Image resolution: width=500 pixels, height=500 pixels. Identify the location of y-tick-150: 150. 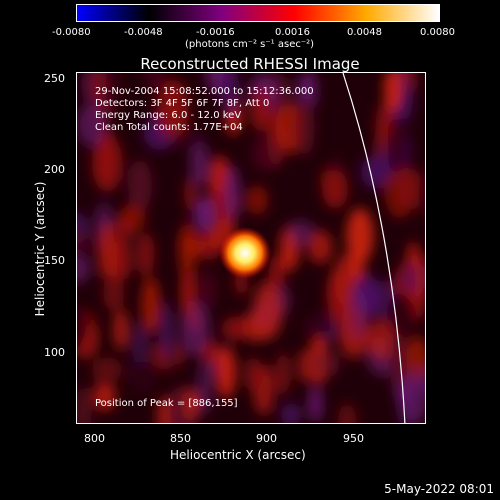
(54, 260).